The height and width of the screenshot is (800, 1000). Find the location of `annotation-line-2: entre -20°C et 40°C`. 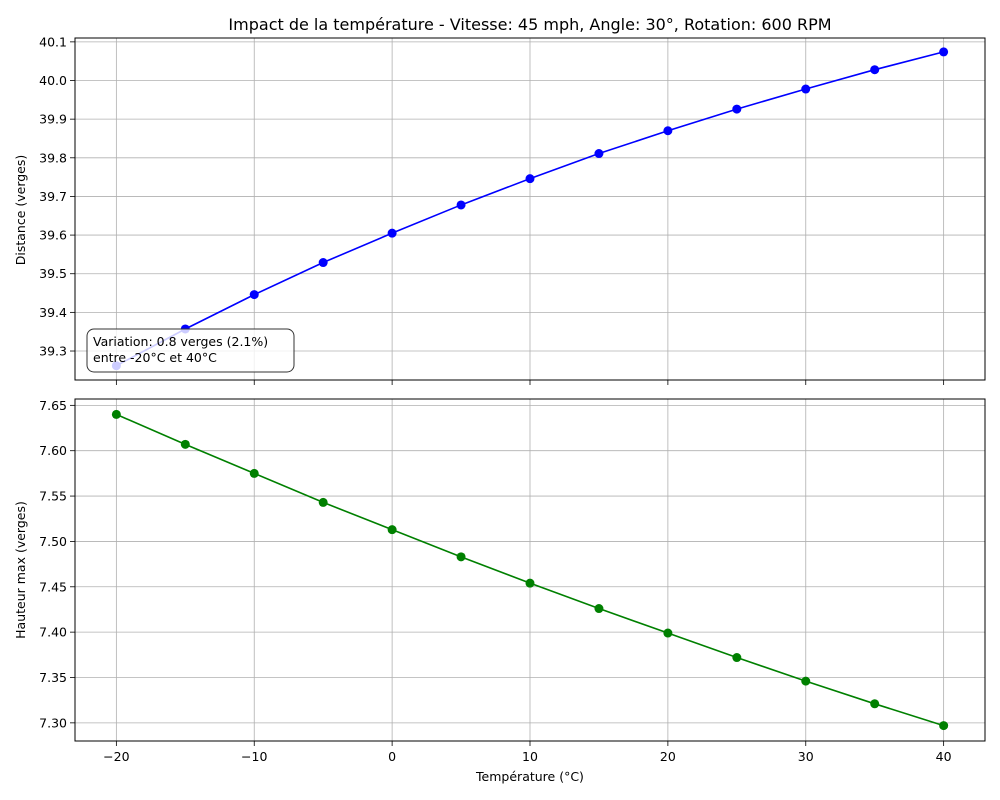

annotation-line-2: entre -20°C et 40°C is located at coordinates (155, 357).